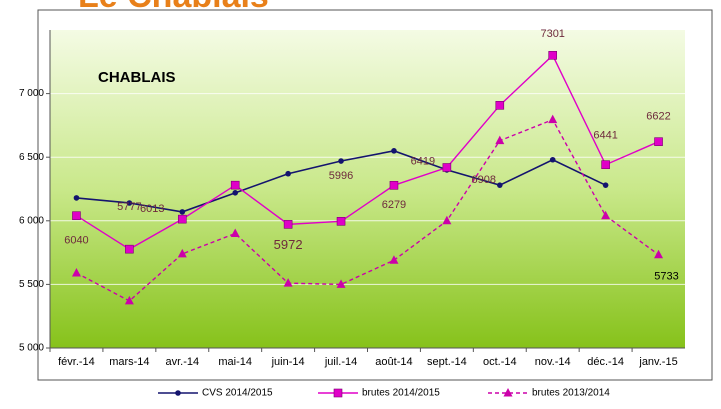 The image size is (721, 409). I want to click on x-tick-label: mai-14, so click(235, 362).